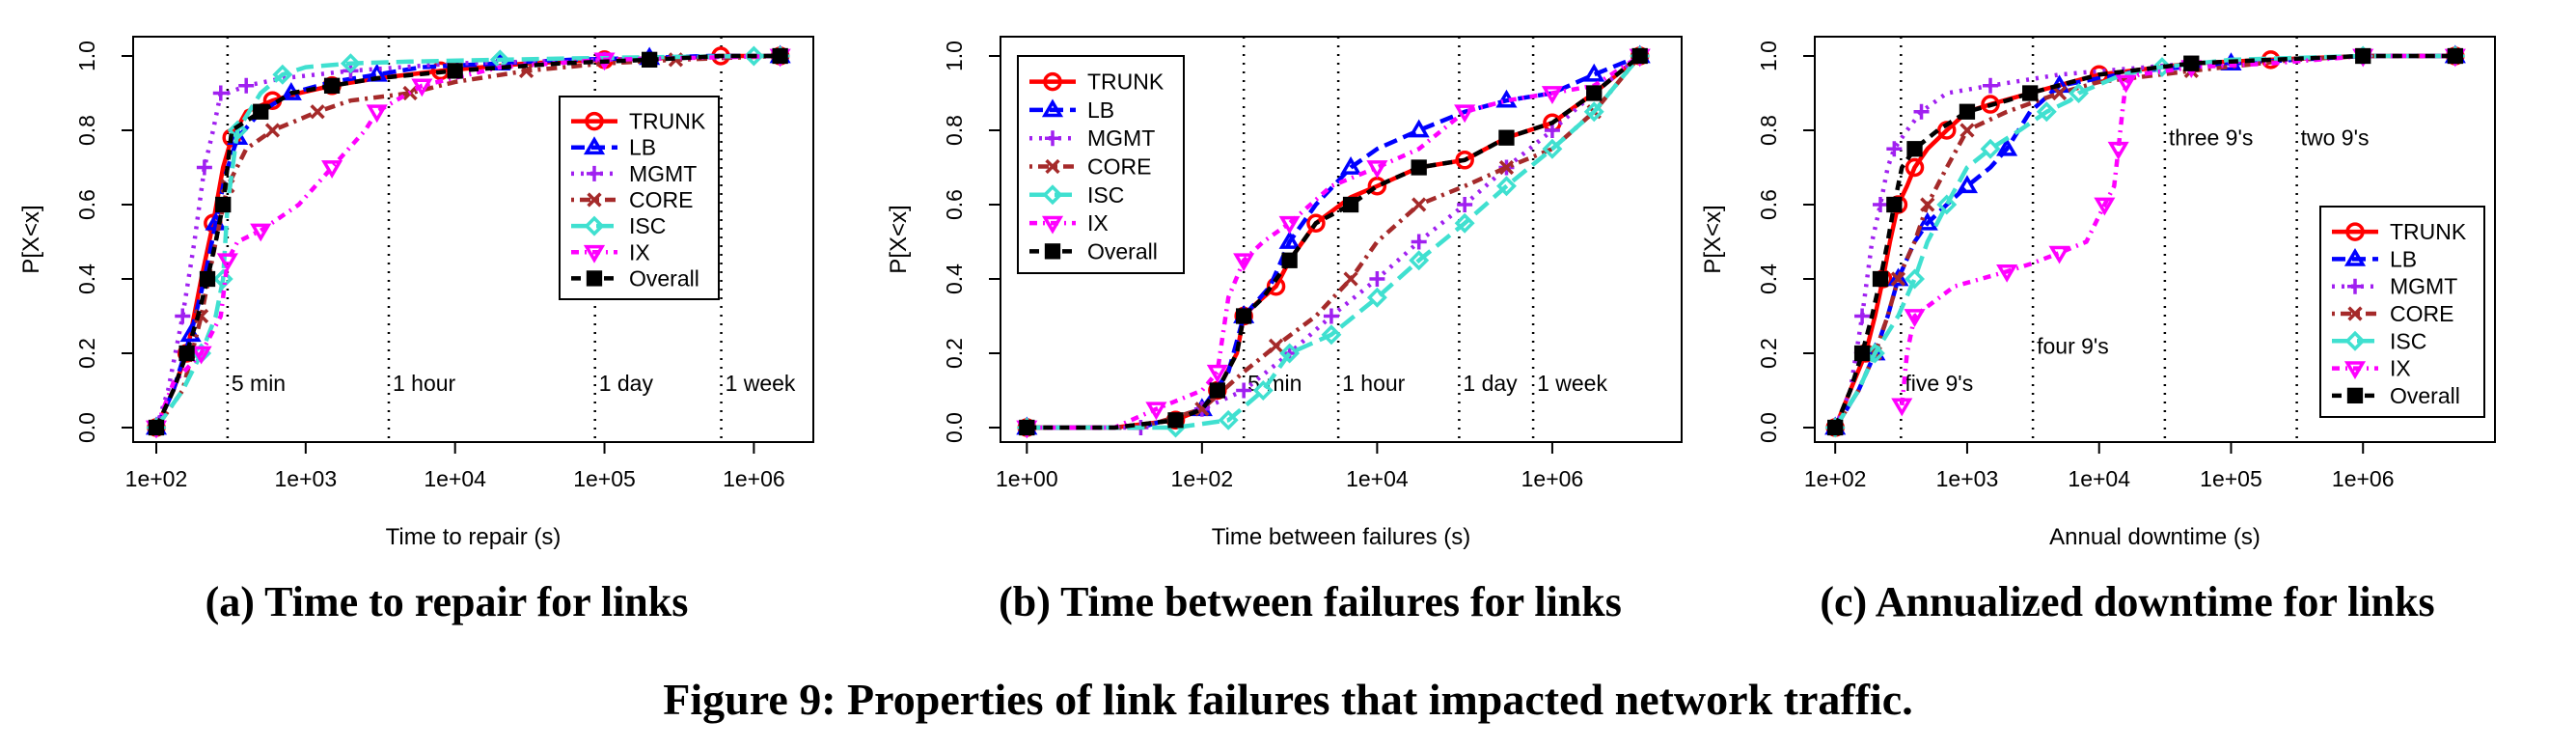 The image size is (2576, 749). What do you see at coordinates (31, 239) in the screenshot?
I see `y-axis-title: P[X<x]` at bounding box center [31, 239].